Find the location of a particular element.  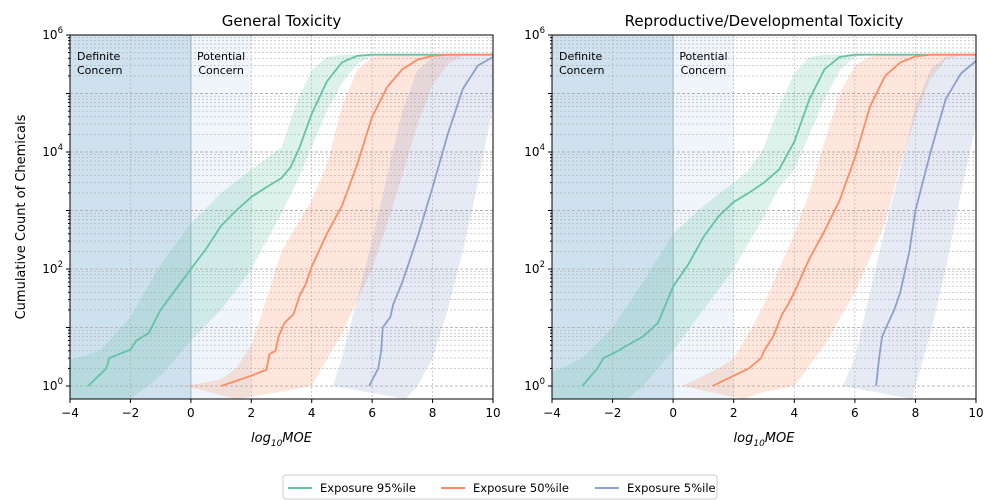

legend-label-0: Exposure 95%ile is located at coordinates (368, 488).